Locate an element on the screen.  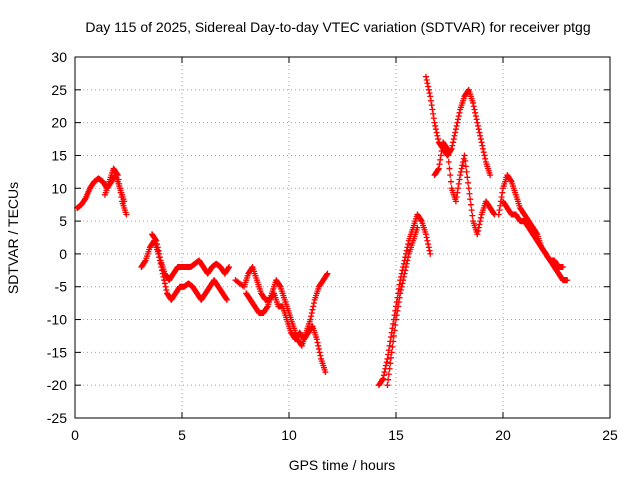
y-tick-label: -5 is located at coordinates (61, 287).